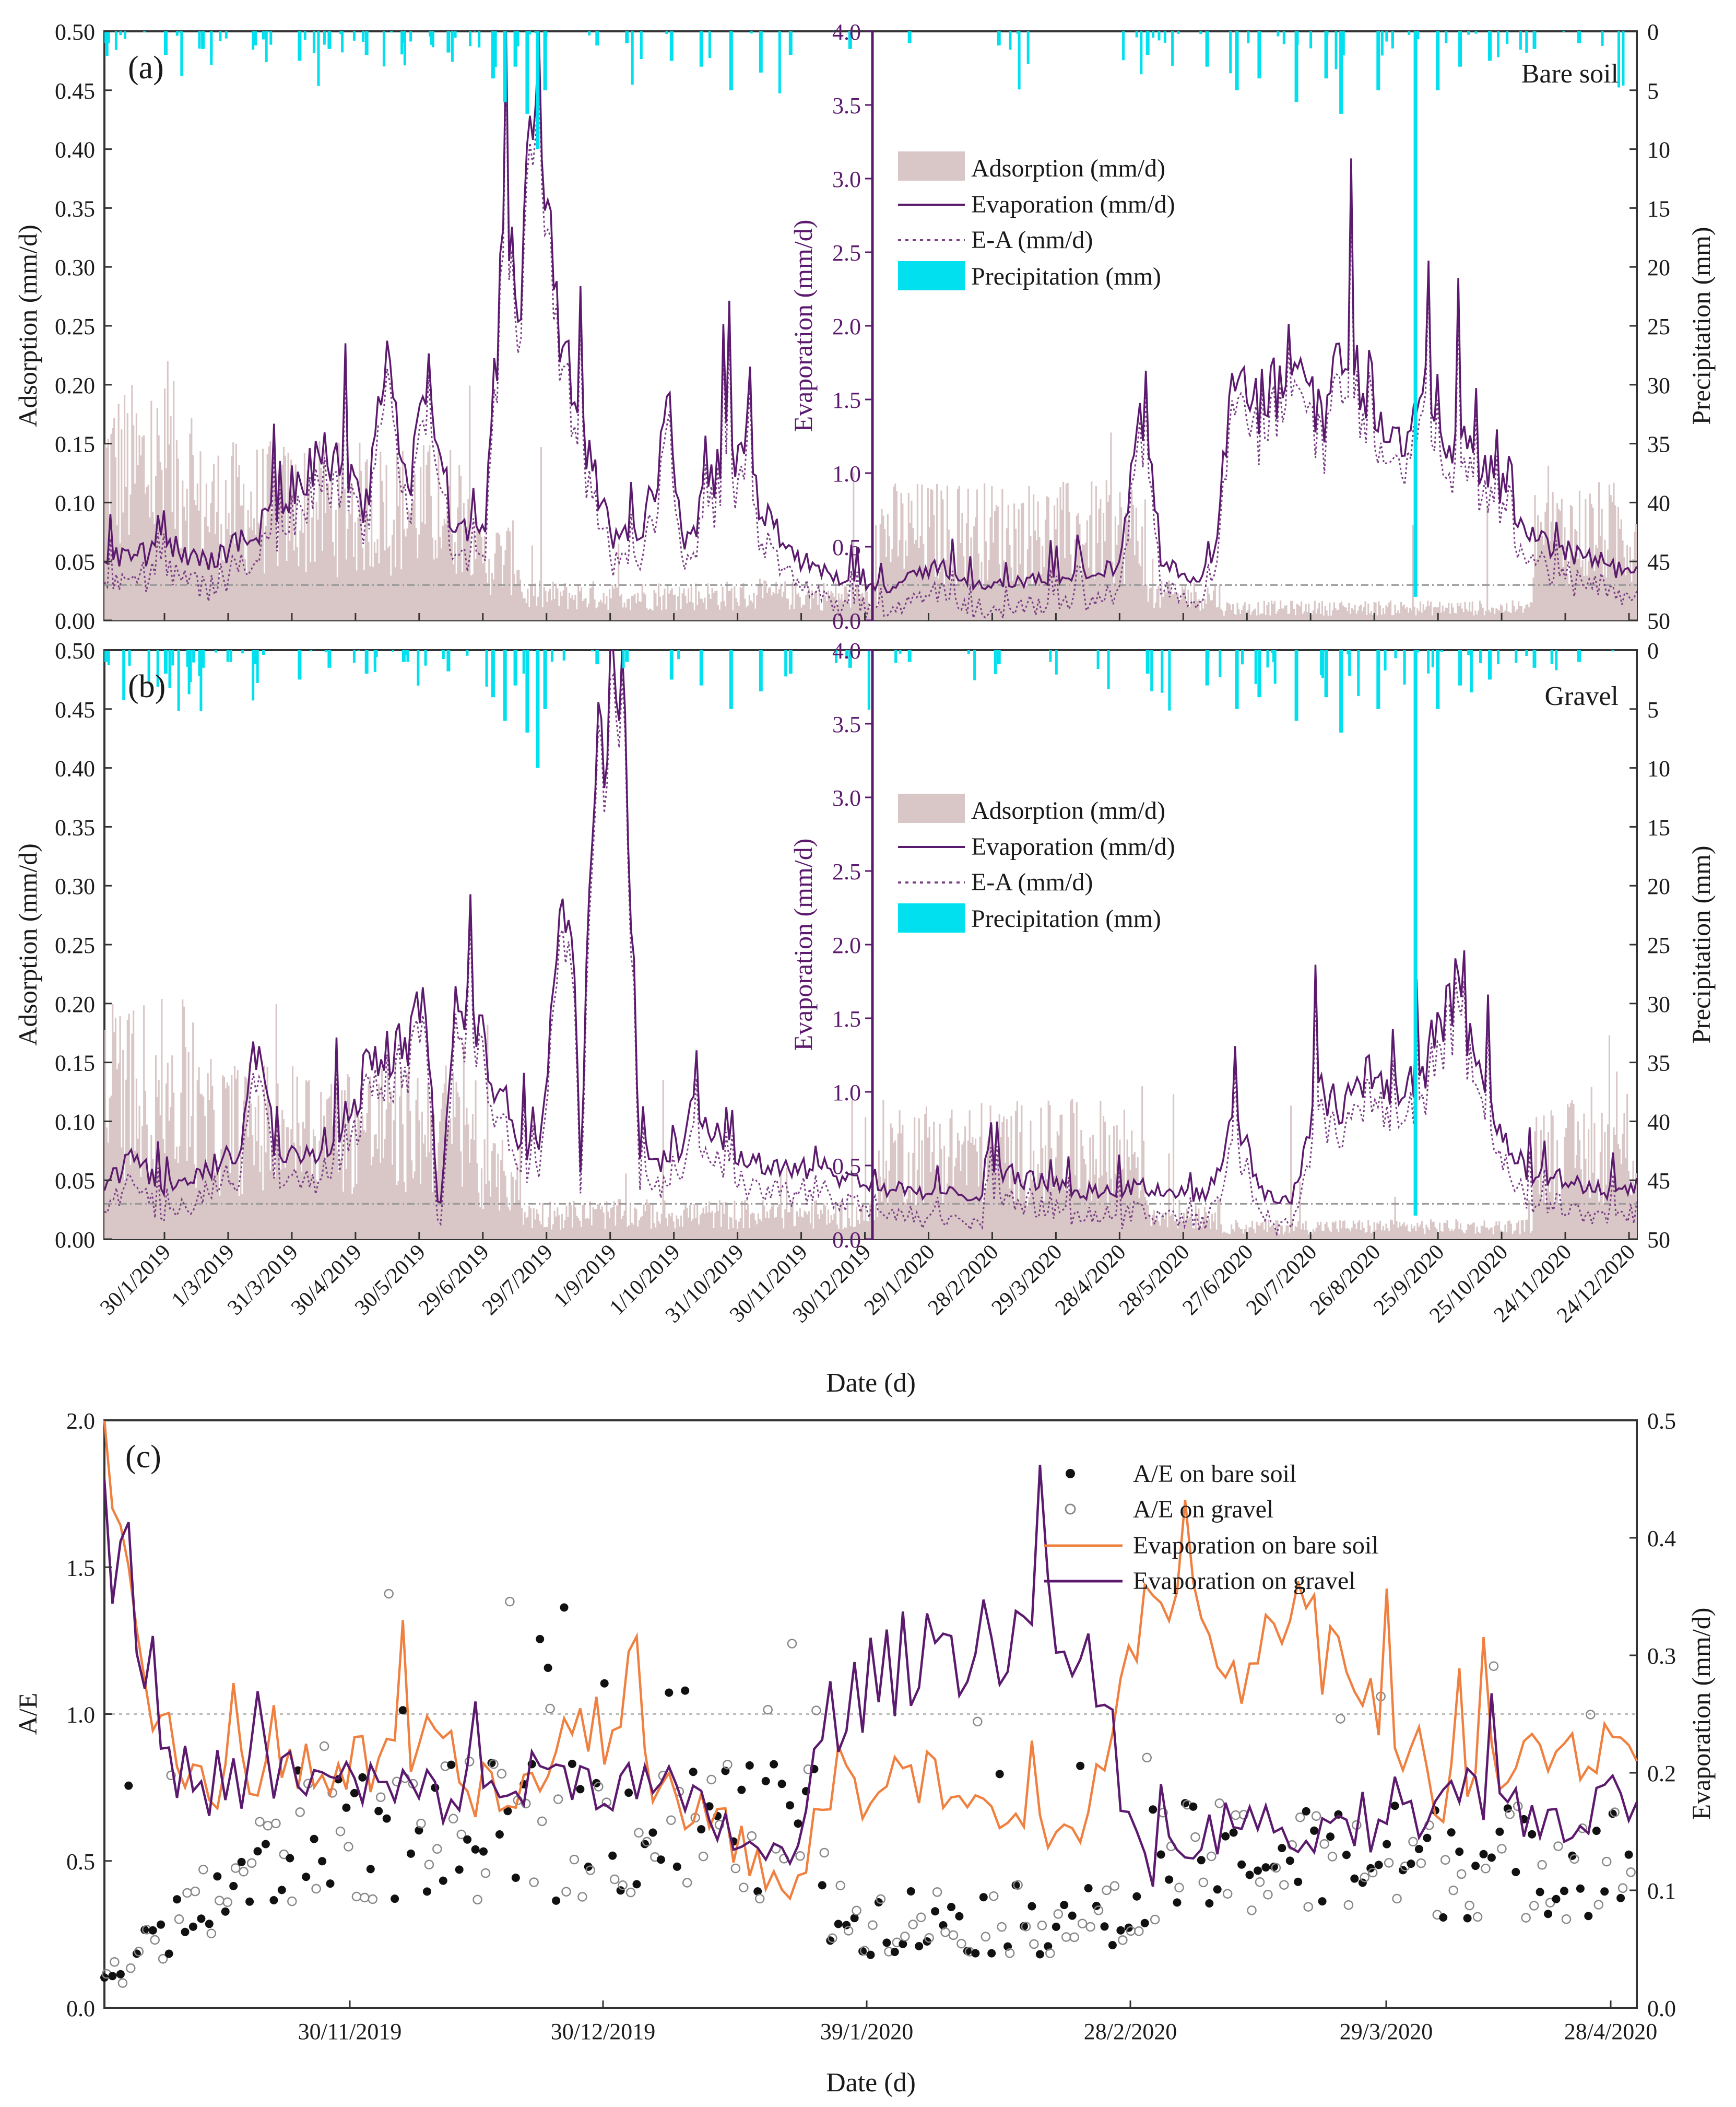  Describe the element at coordinates (1658, 621) in the screenshot. I see `y-tick-right-label: 50` at that location.